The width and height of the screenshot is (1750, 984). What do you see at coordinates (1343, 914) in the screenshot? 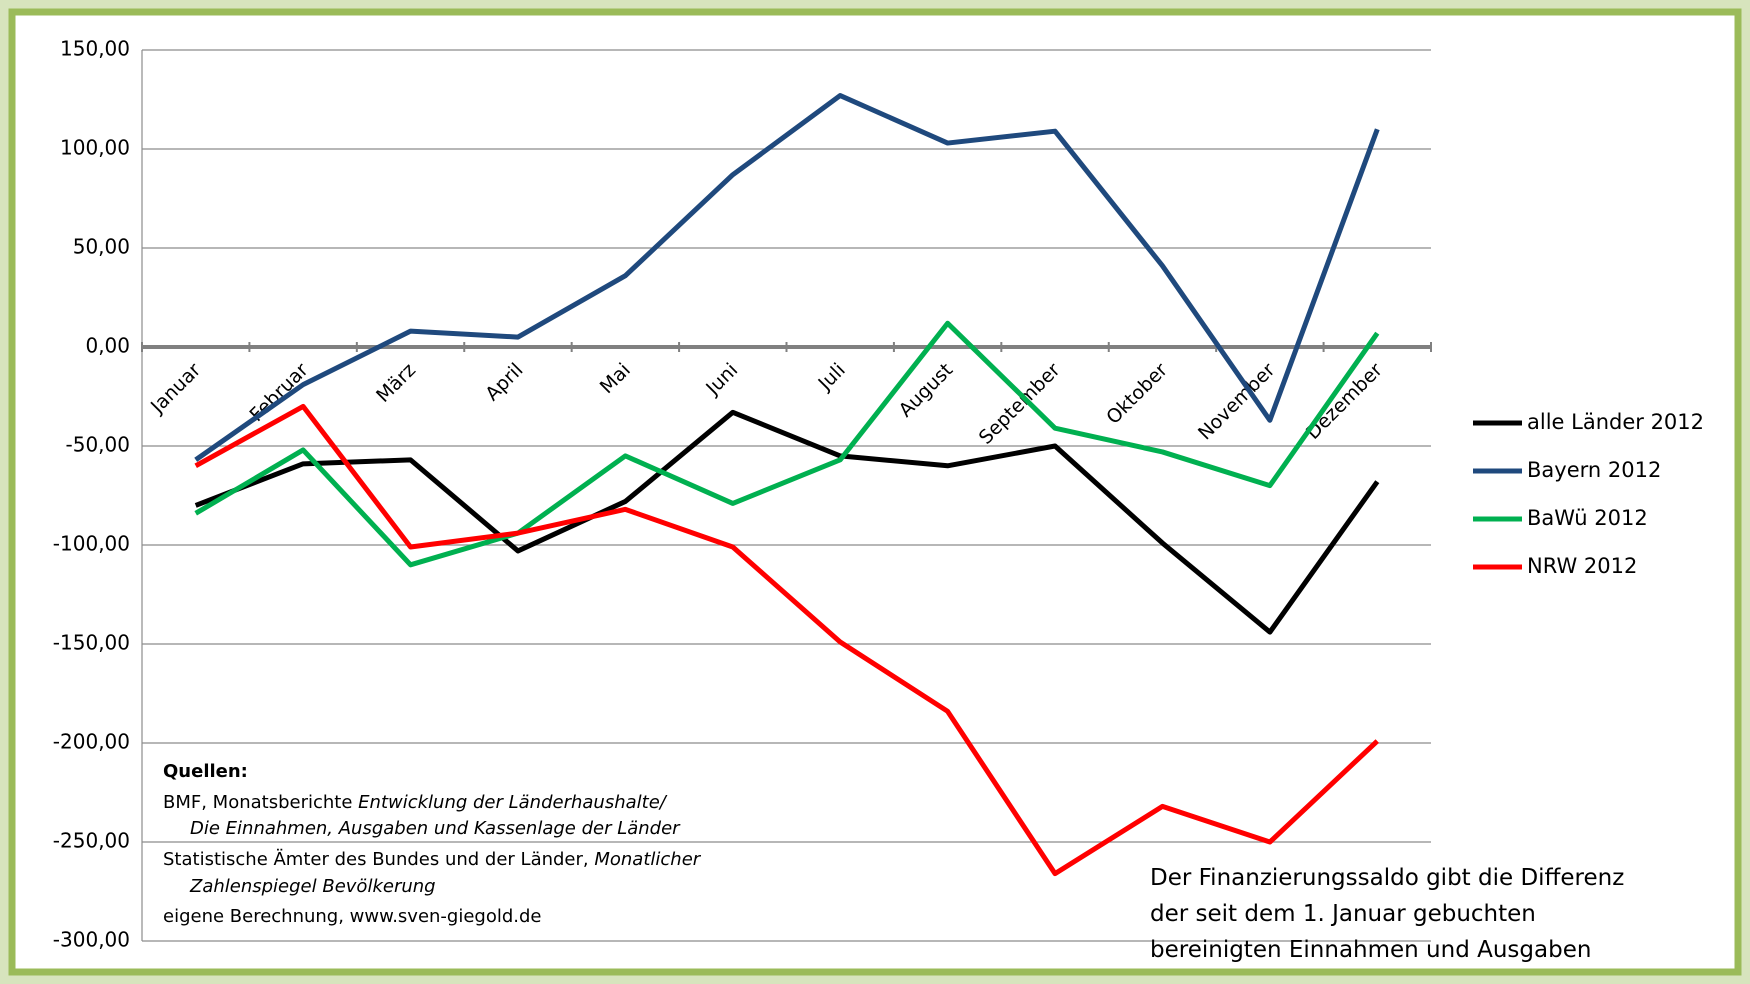
I see `annotation-line: der seit dem 1. Januar gebuchten` at bounding box center [1343, 914].